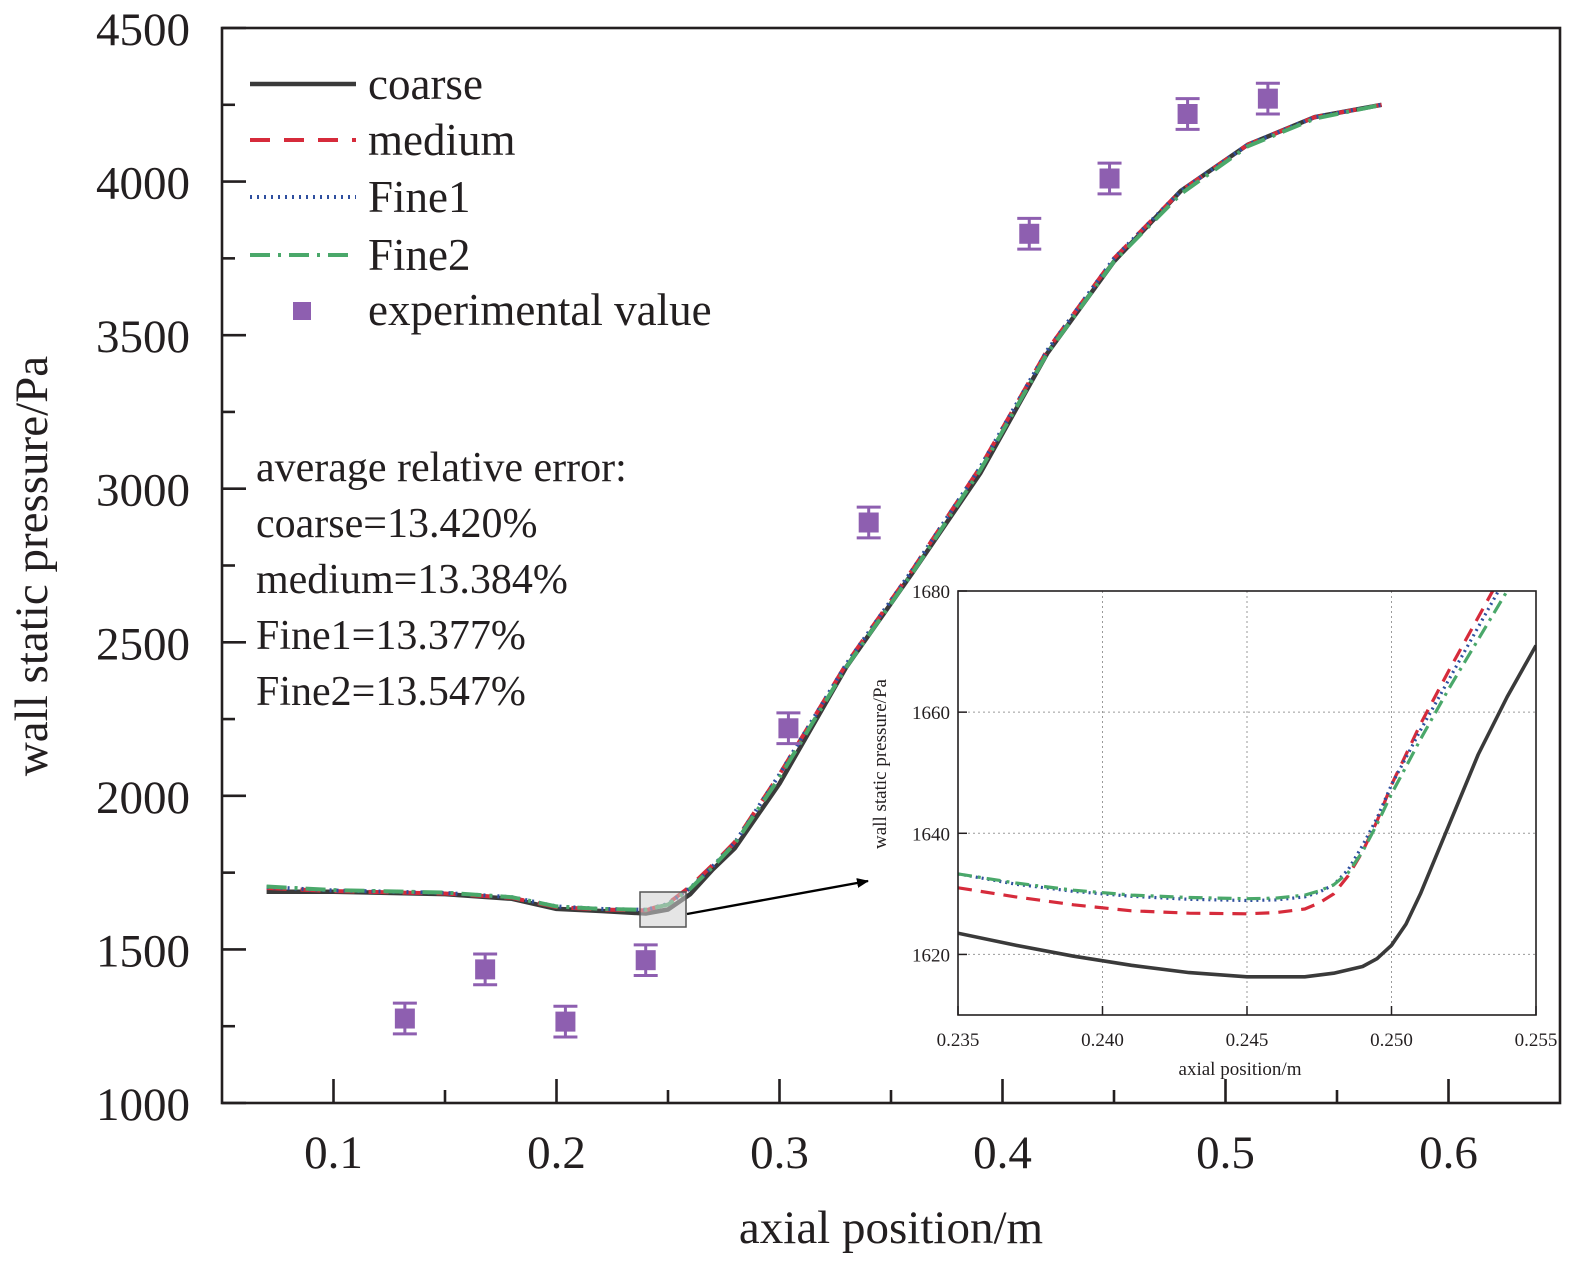 This screenshot has height=1269, width=1575. Describe the element at coordinates (1240, 1069) in the screenshot. I see `inset-x-axis-title: axial position/m` at that location.